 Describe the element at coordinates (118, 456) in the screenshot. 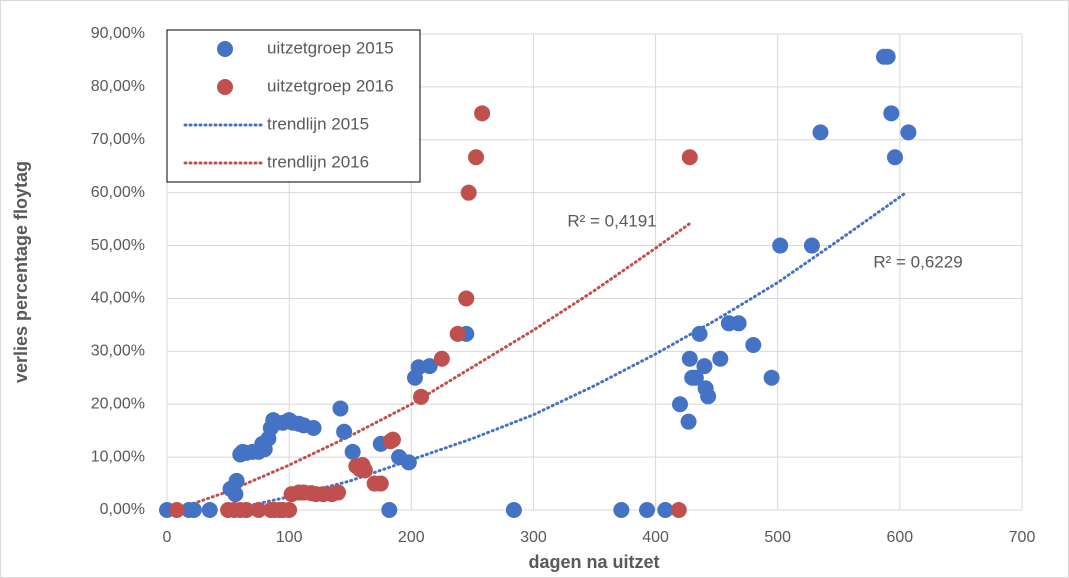

I see `y-tick-label: 10,00%` at that location.